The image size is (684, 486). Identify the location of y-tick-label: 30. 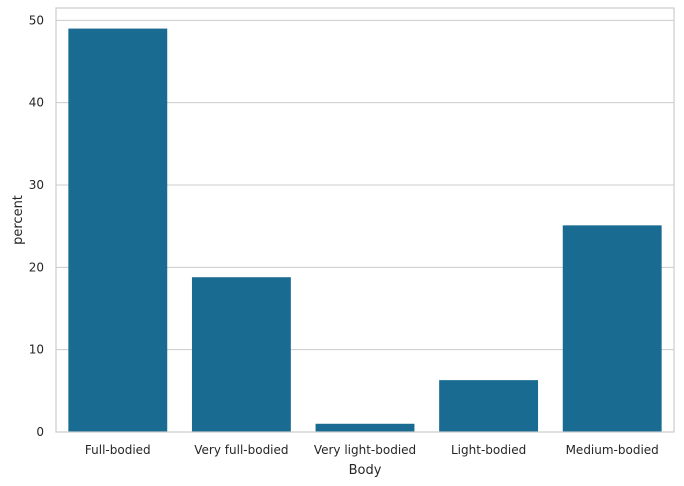
(36, 185).